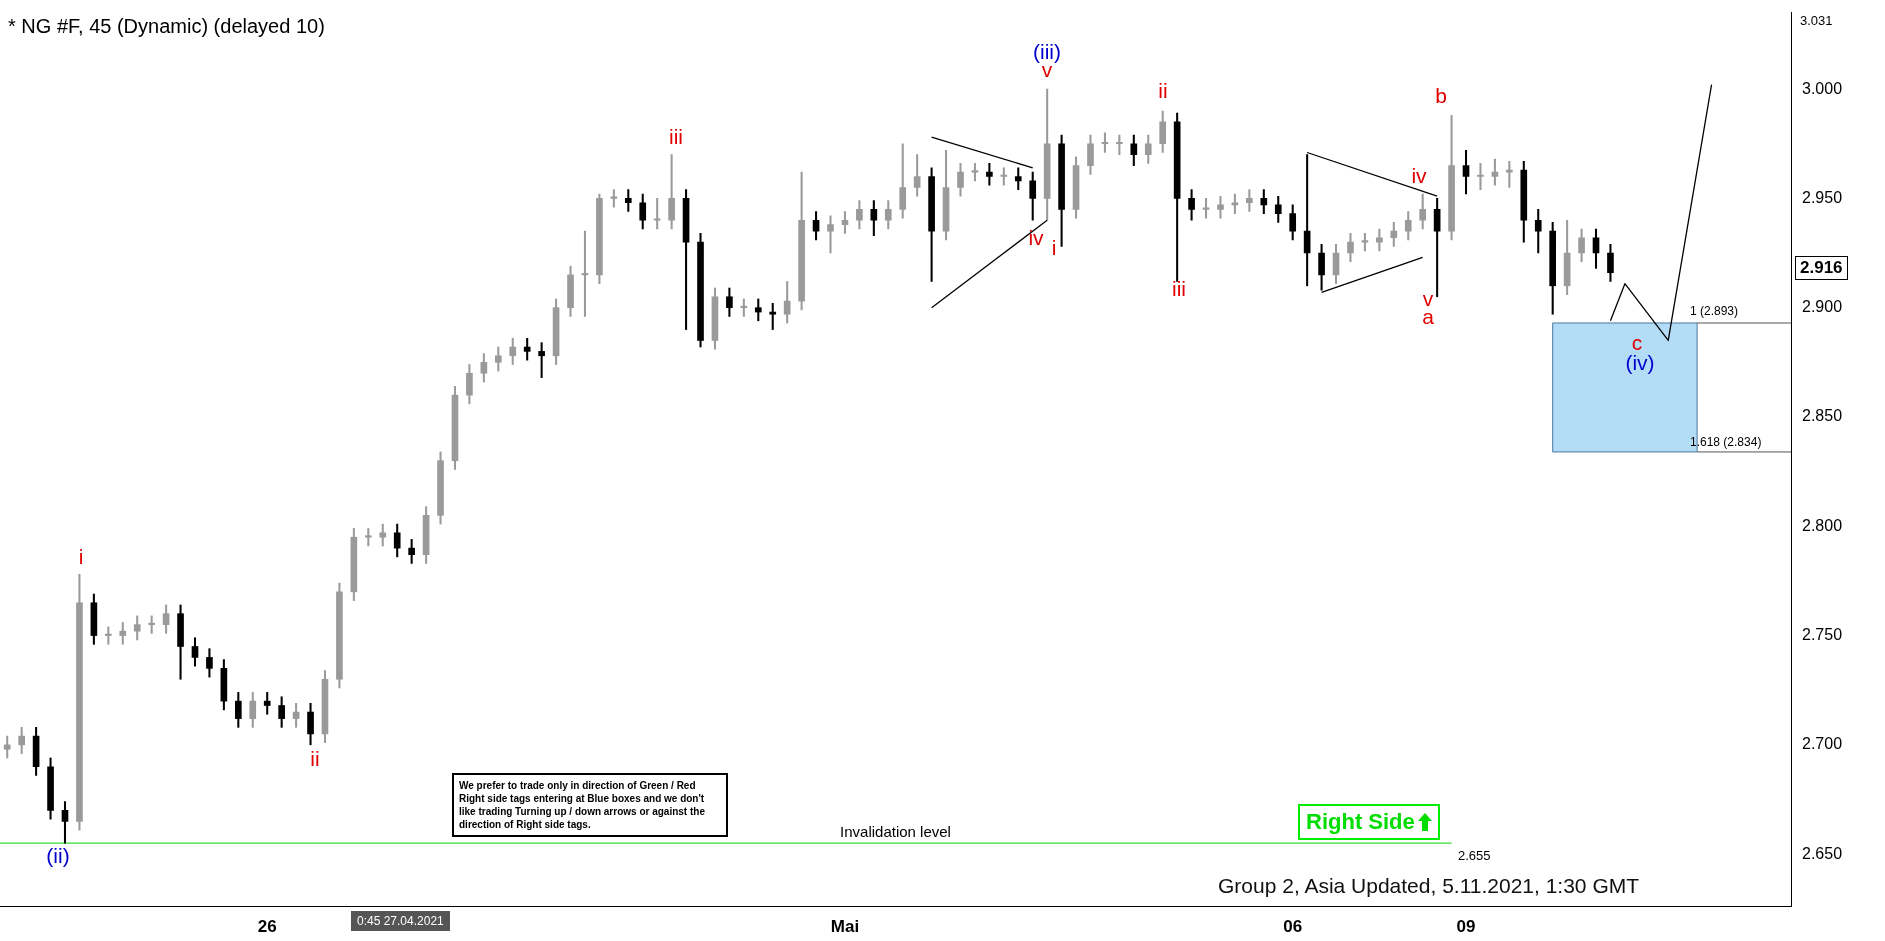 The height and width of the screenshot is (941, 1885). What do you see at coordinates (1822, 853) in the screenshot?
I see `y-tick-label: 2.650` at bounding box center [1822, 853].